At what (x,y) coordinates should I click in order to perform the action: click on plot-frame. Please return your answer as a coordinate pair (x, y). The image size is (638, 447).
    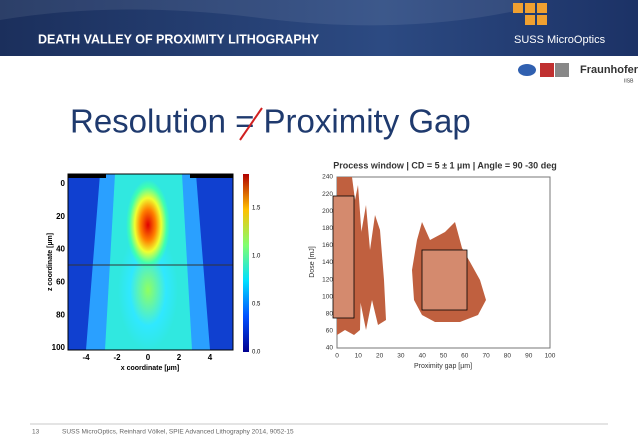
    Looking at the image, I should click on (150, 262).